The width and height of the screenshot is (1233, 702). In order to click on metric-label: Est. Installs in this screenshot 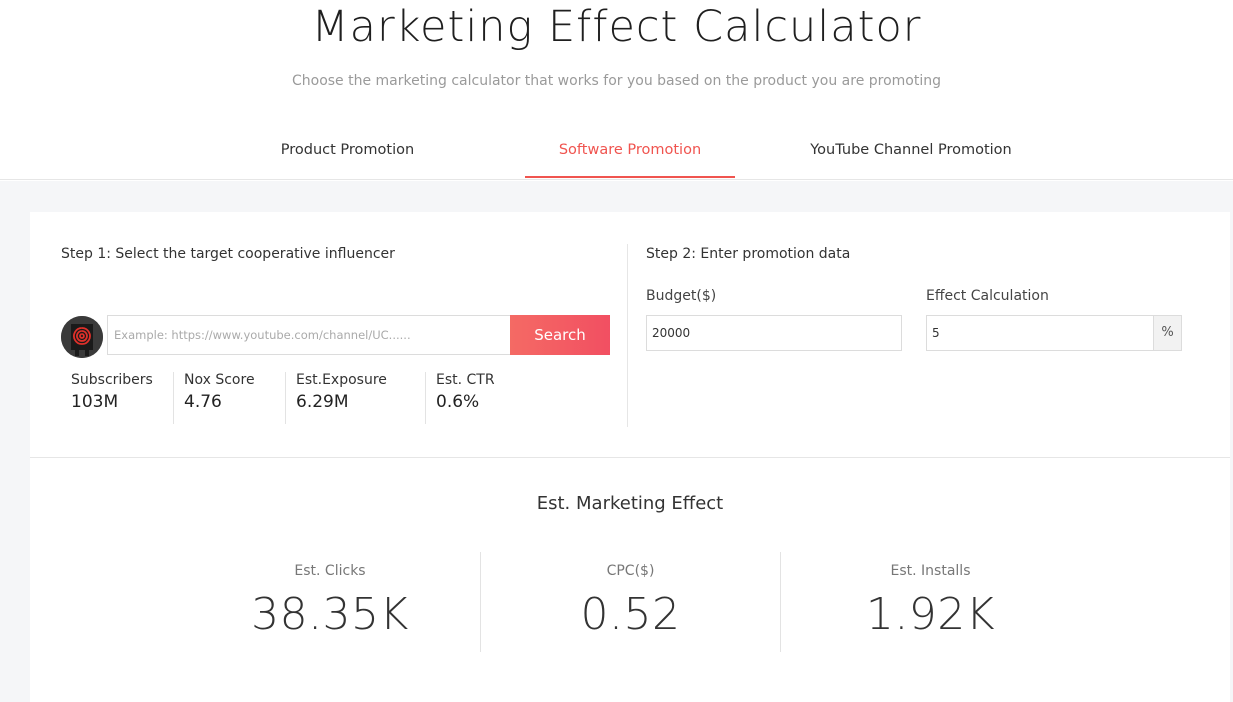, I will do `click(930, 571)`.